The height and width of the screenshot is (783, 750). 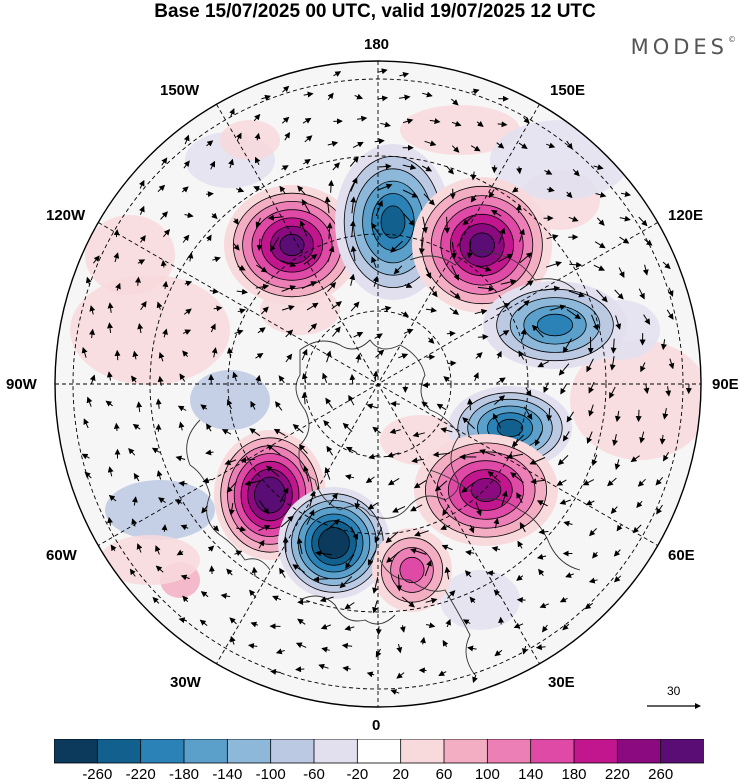 I want to click on weak-anomaly-patch, so click(x=230, y=400).